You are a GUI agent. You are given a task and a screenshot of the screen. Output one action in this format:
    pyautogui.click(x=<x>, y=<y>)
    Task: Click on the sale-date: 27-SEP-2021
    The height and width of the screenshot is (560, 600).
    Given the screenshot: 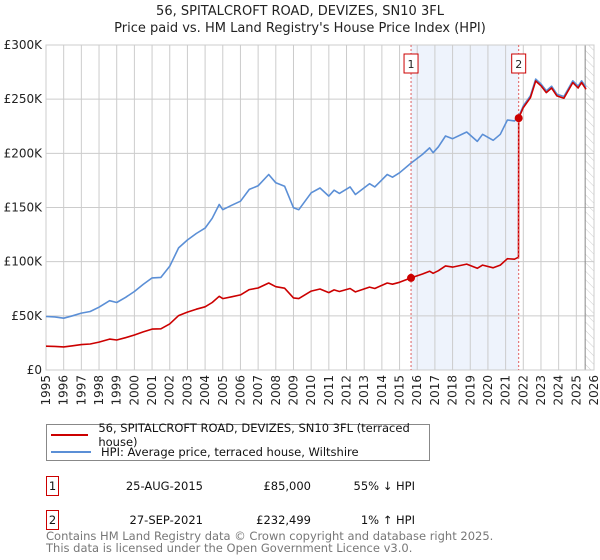 What is the action you would take?
    pyautogui.click(x=166, y=520)
    